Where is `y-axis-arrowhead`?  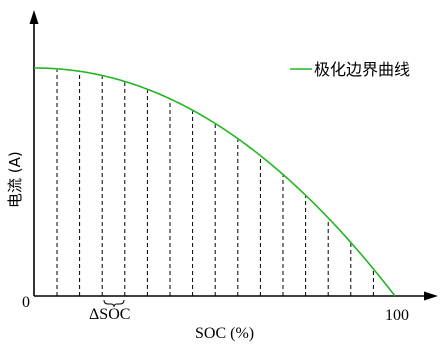 y-axis-arrowhead is located at coordinates (34, 17).